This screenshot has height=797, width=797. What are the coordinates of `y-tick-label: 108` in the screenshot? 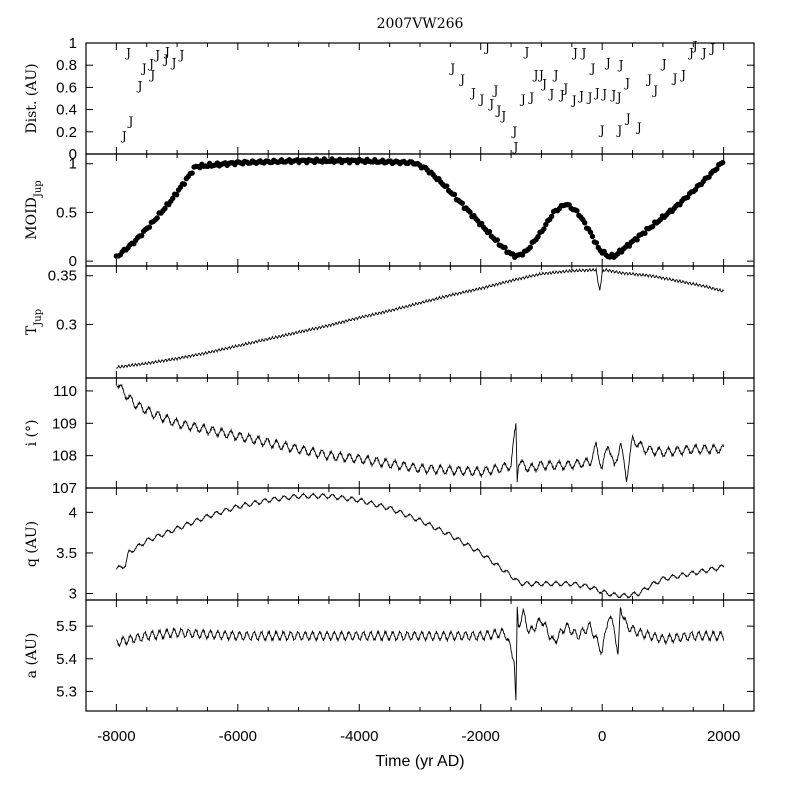 It's located at (64, 456).